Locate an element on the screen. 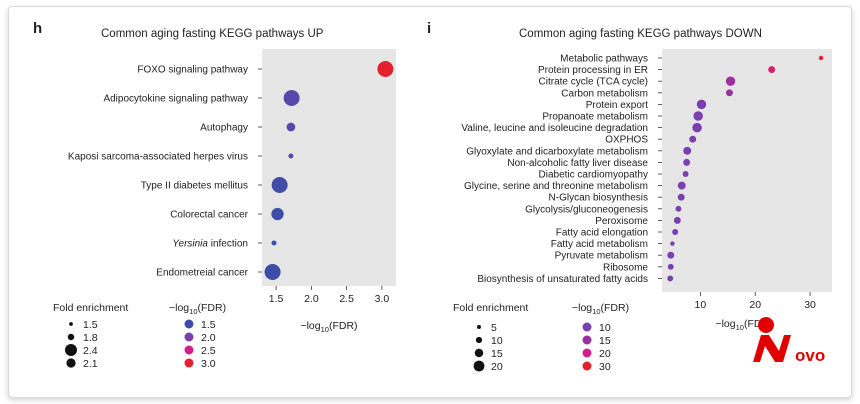 The image size is (860, 404). pathway-label: Propanoate metabolism is located at coordinates (595, 117).